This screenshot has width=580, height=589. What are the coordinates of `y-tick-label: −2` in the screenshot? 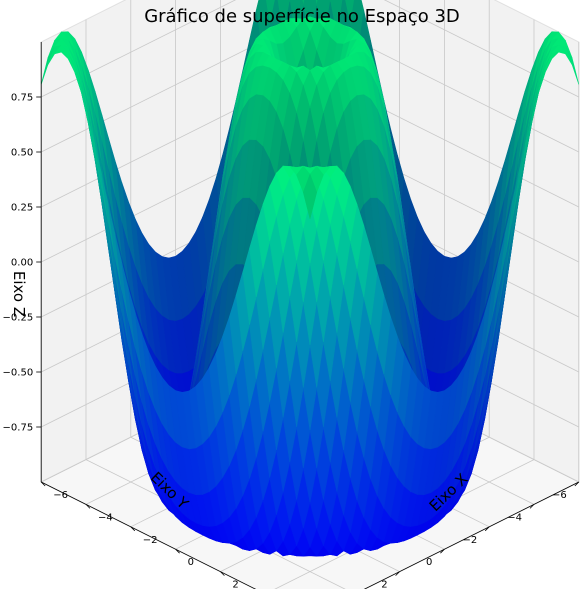 It's located at (469, 540).